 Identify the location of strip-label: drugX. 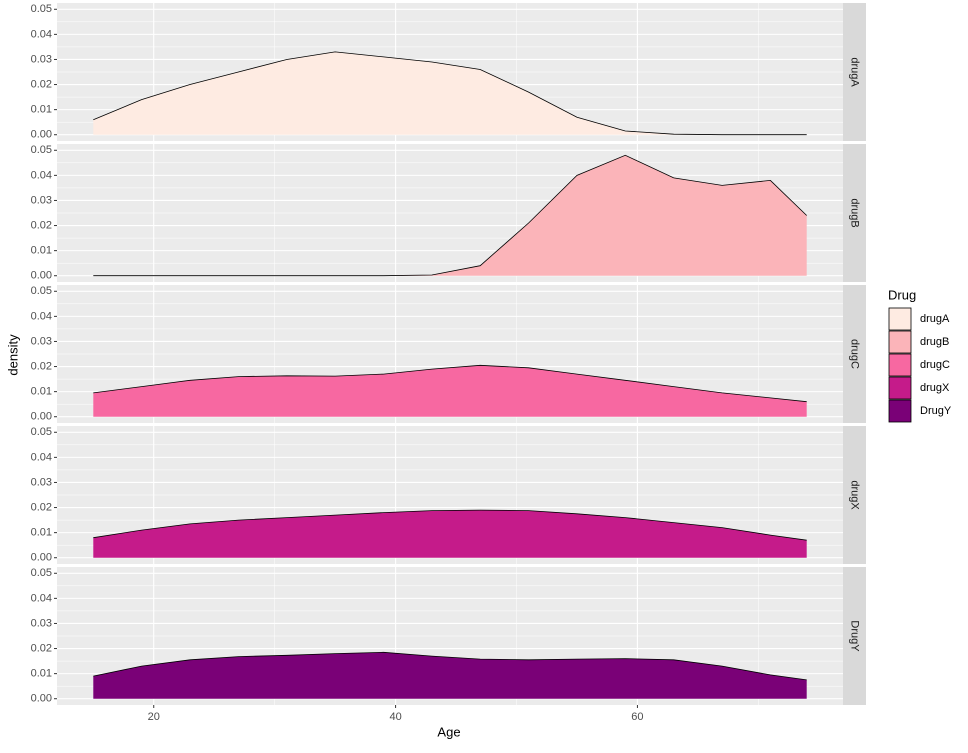
(855, 495).